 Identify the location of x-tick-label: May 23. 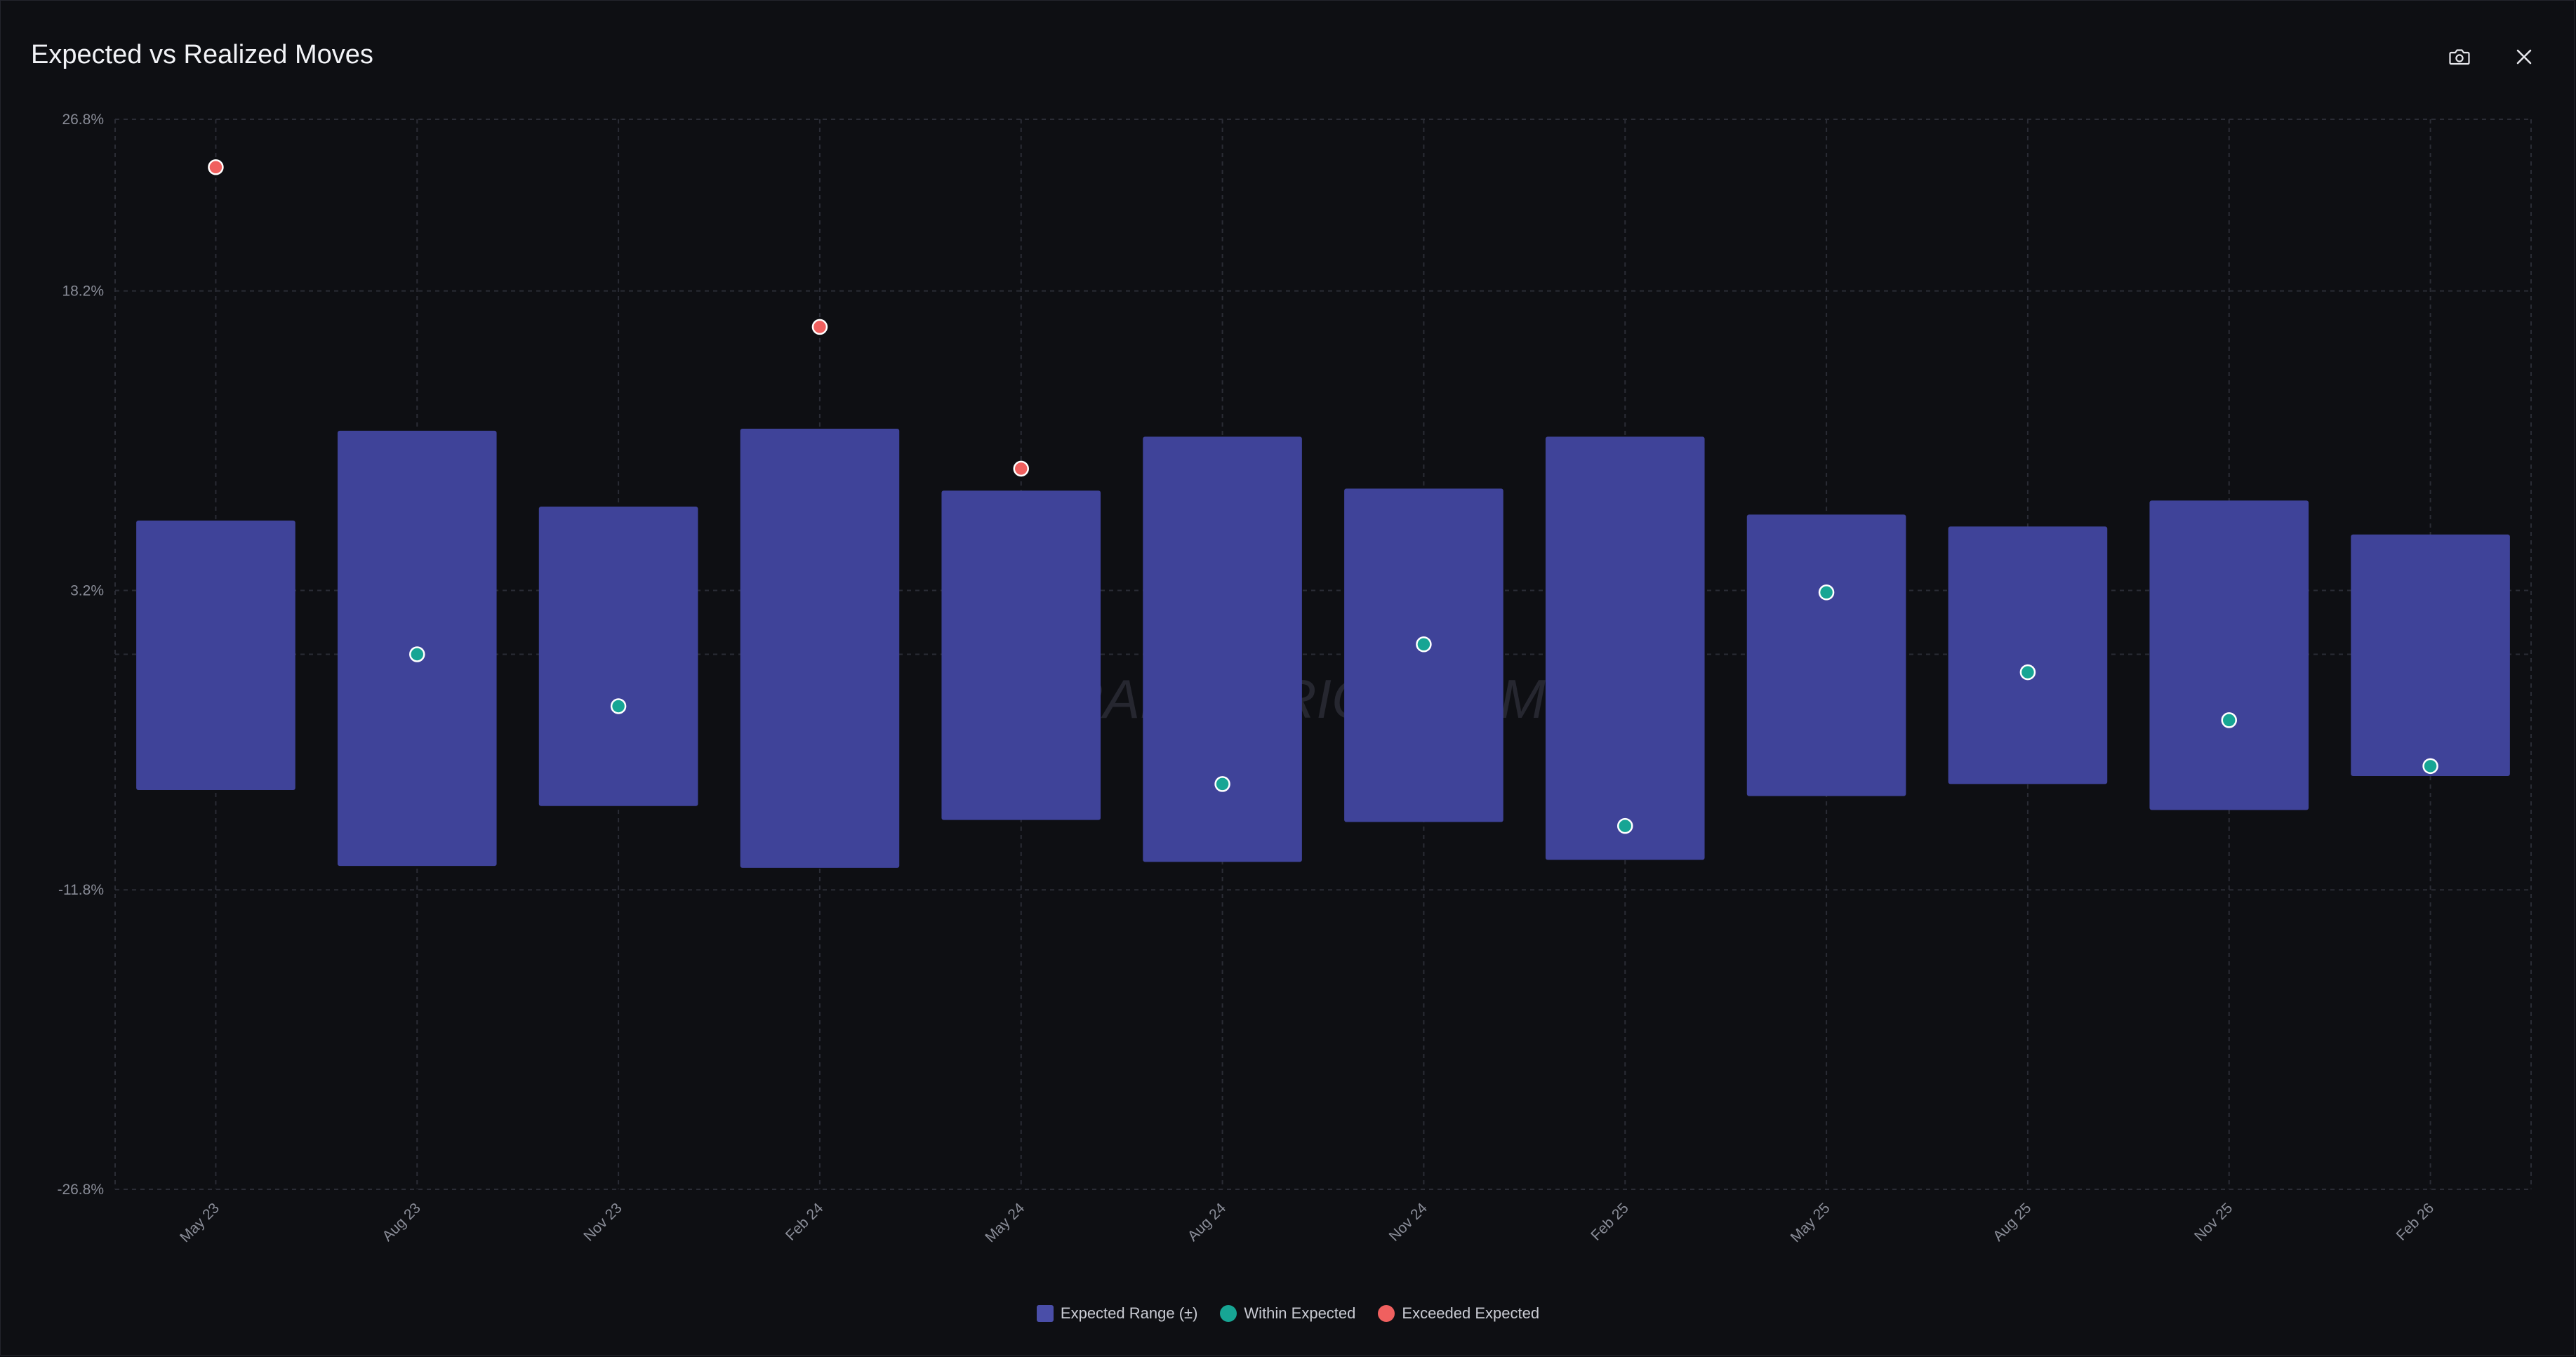
(200, 1223).